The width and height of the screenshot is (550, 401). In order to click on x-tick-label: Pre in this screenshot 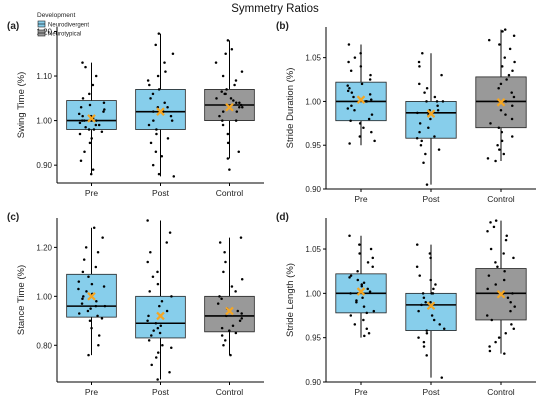, I will do `click(92, 392)`.